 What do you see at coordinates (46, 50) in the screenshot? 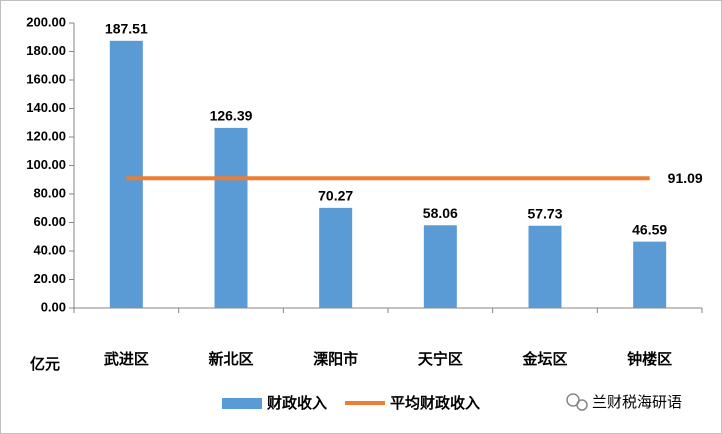
I see `y-tick-label: 180.00` at bounding box center [46, 50].